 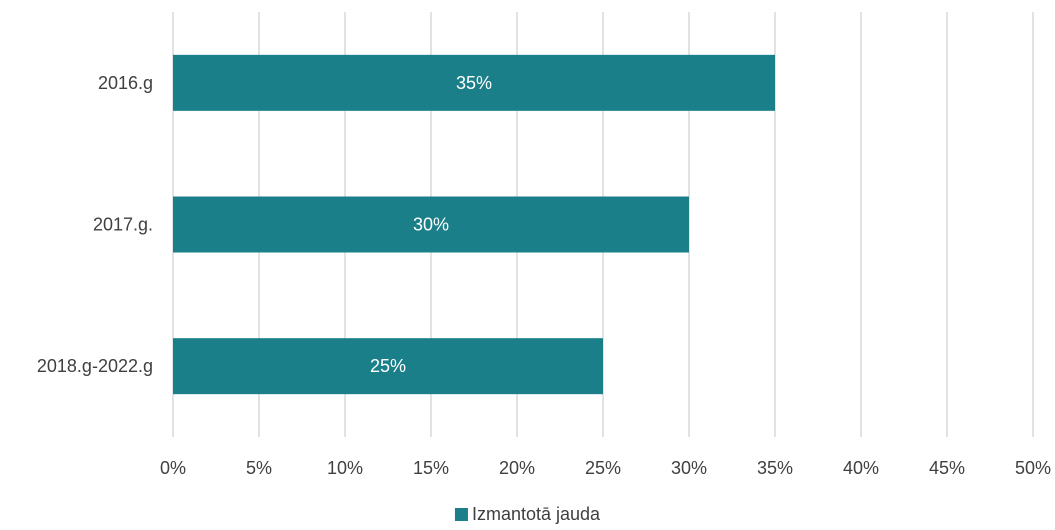 What do you see at coordinates (259, 468) in the screenshot?
I see `x-tick-label-1: 5%` at bounding box center [259, 468].